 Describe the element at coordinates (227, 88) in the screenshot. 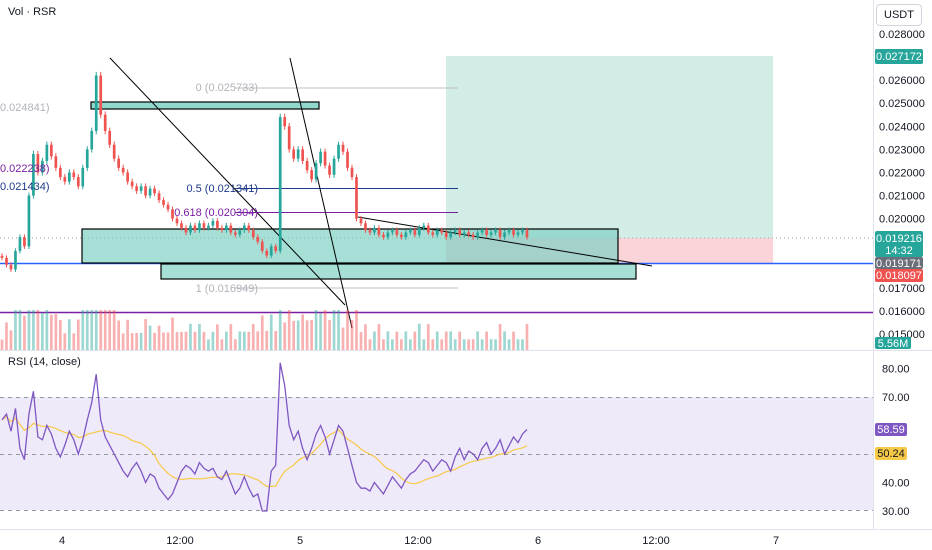

I see `fib-0-label: 0 (0.025733)` at that location.